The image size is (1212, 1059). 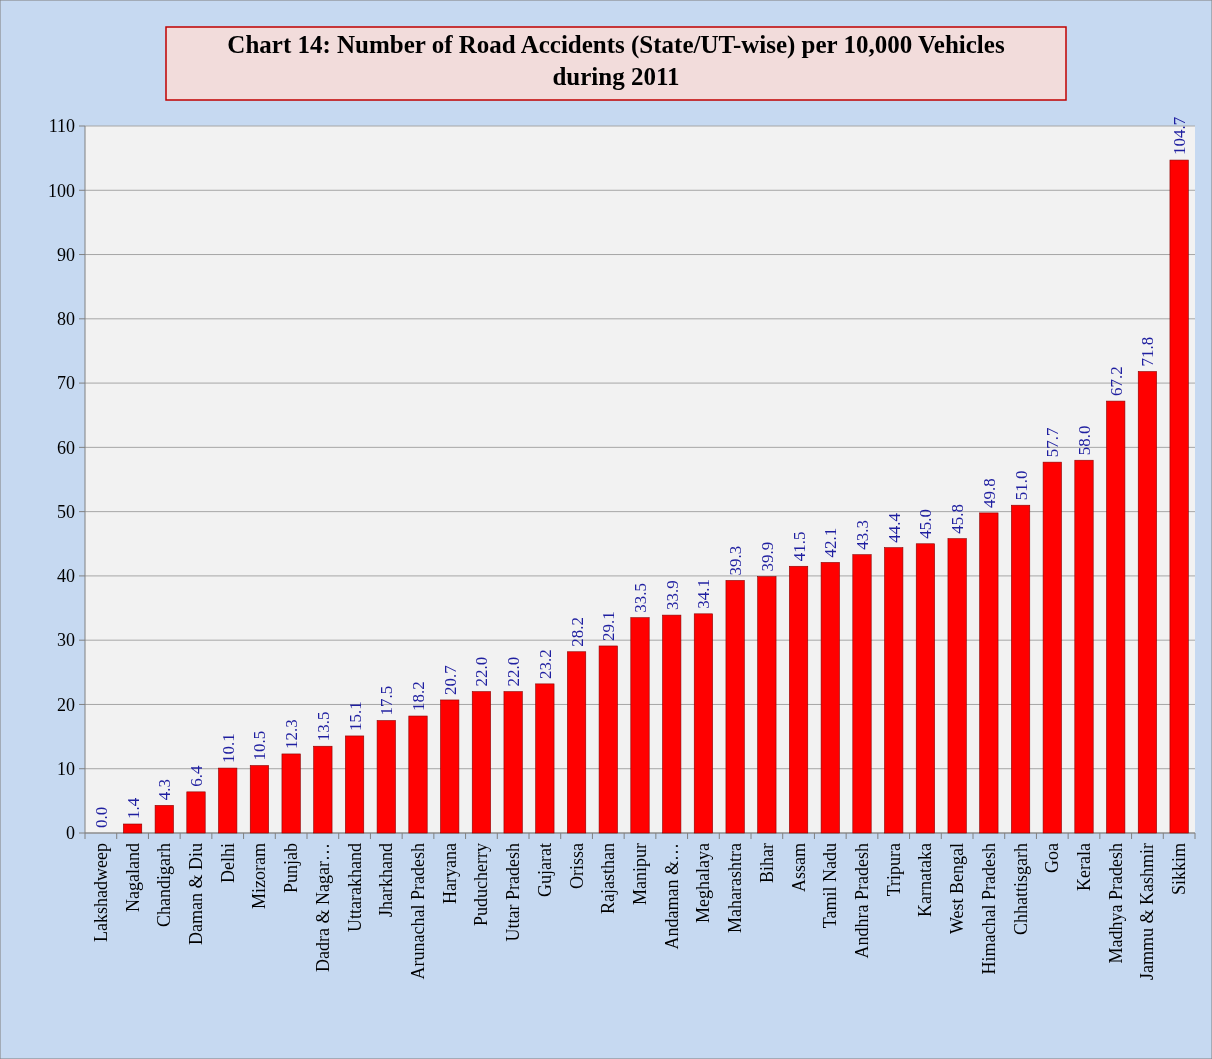 I want to click on x-tick-label: Assam, so click(x=798, y=867).